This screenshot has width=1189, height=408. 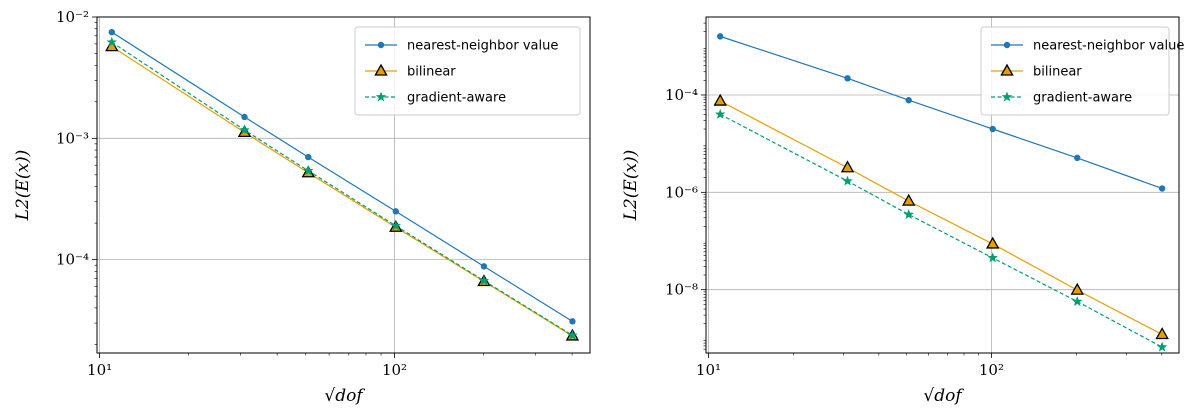 I want to click on y-tick-label: 10⁻³, so click(x=72, y=138).